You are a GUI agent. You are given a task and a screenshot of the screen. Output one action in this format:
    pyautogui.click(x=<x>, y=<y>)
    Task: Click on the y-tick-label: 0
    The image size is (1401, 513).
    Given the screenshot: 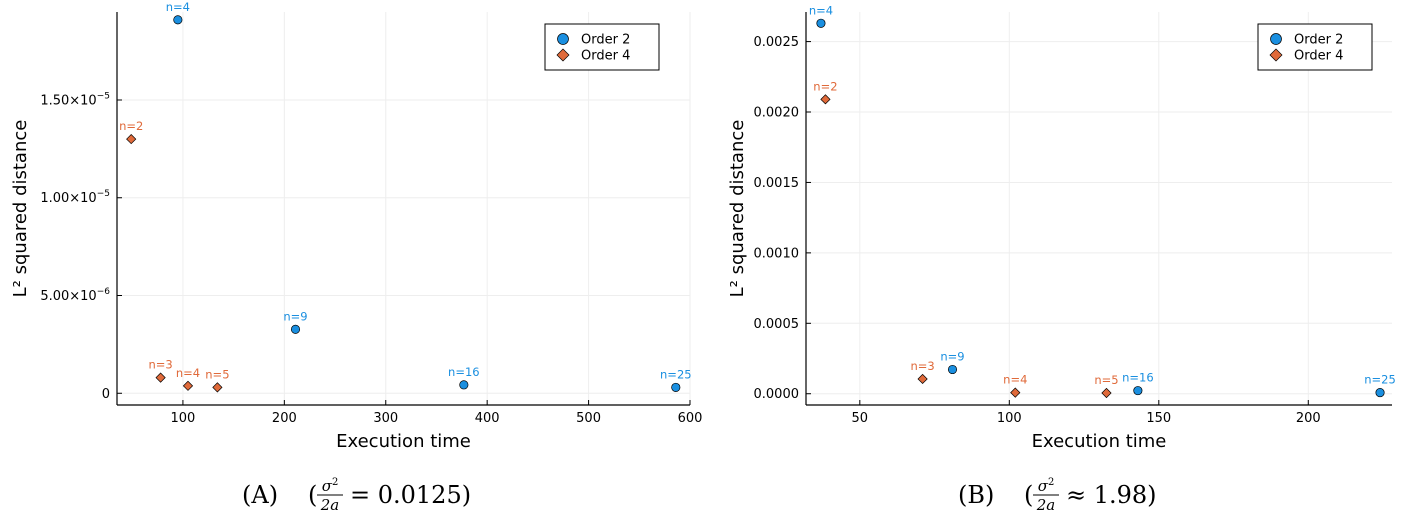 What is the action you would take?
    pyautogui.click(x=106, y=394)
    